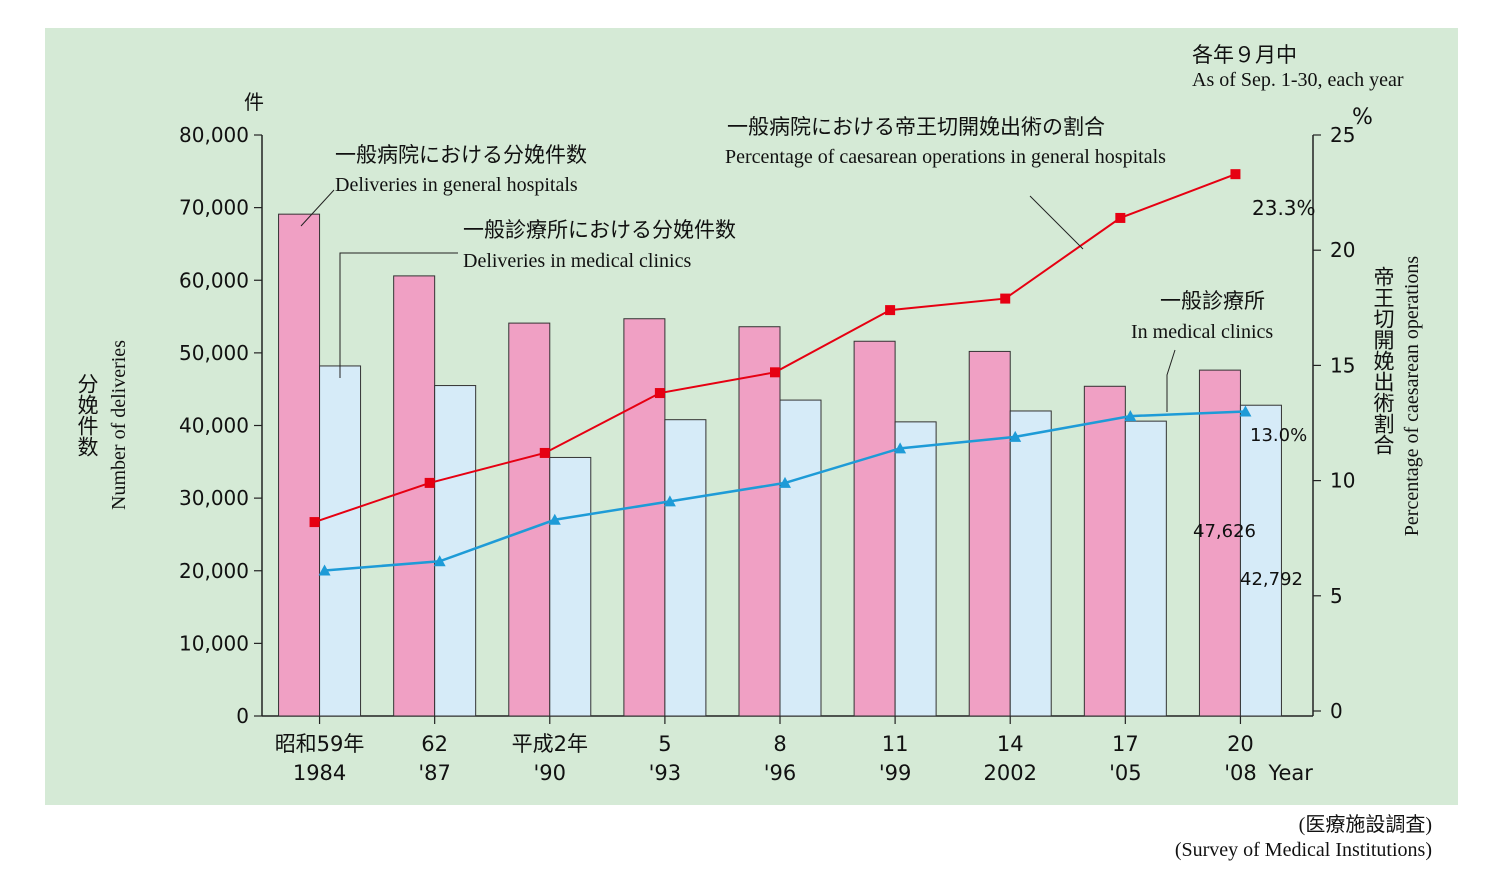 The width and height of the screenshot is (1498, 879). What do you see at coordinates (577, 261) in the screenshot?
I see `clinic-bar-label-en: Deliveries in medical clinics` at bounding box center [577, 261].